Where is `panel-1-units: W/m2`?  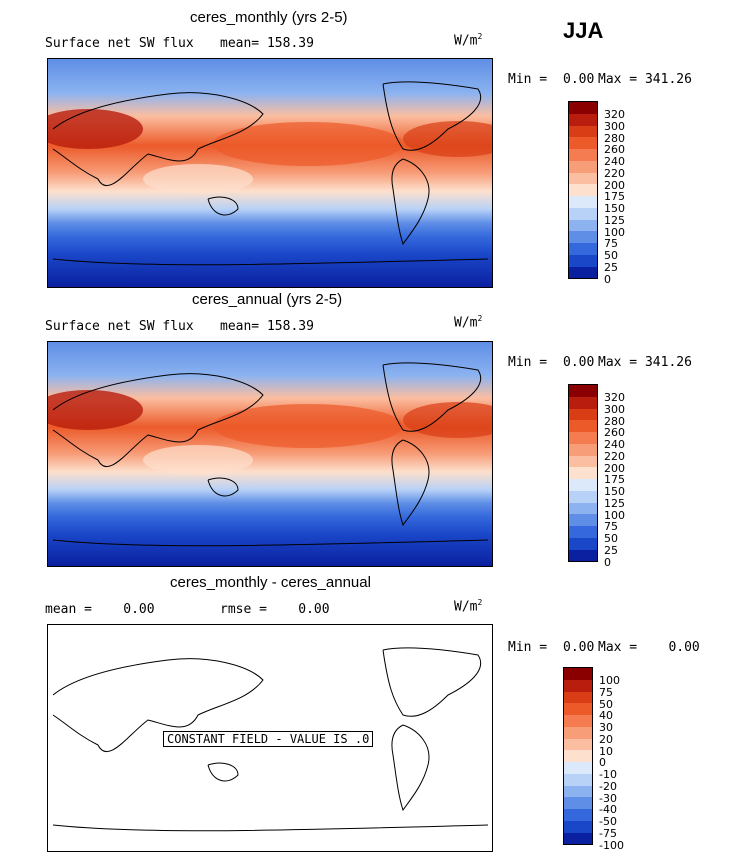
panel-1-units: W/m2 is located at coordinates (468, 40).